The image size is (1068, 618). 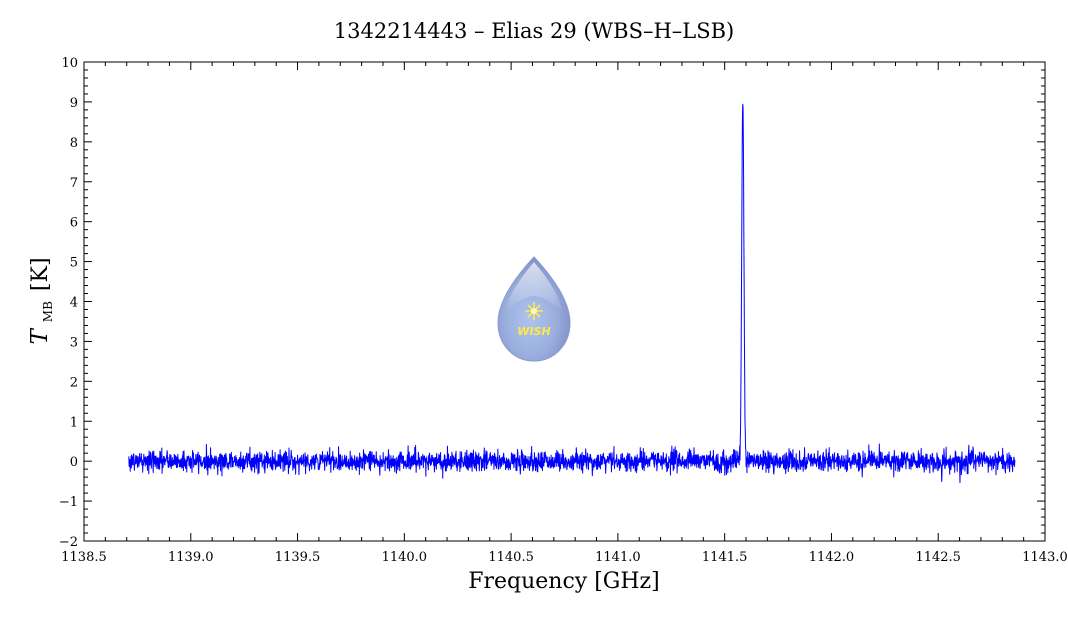 I want to click on y-tick-label: 5, so click(x=74, y=263).